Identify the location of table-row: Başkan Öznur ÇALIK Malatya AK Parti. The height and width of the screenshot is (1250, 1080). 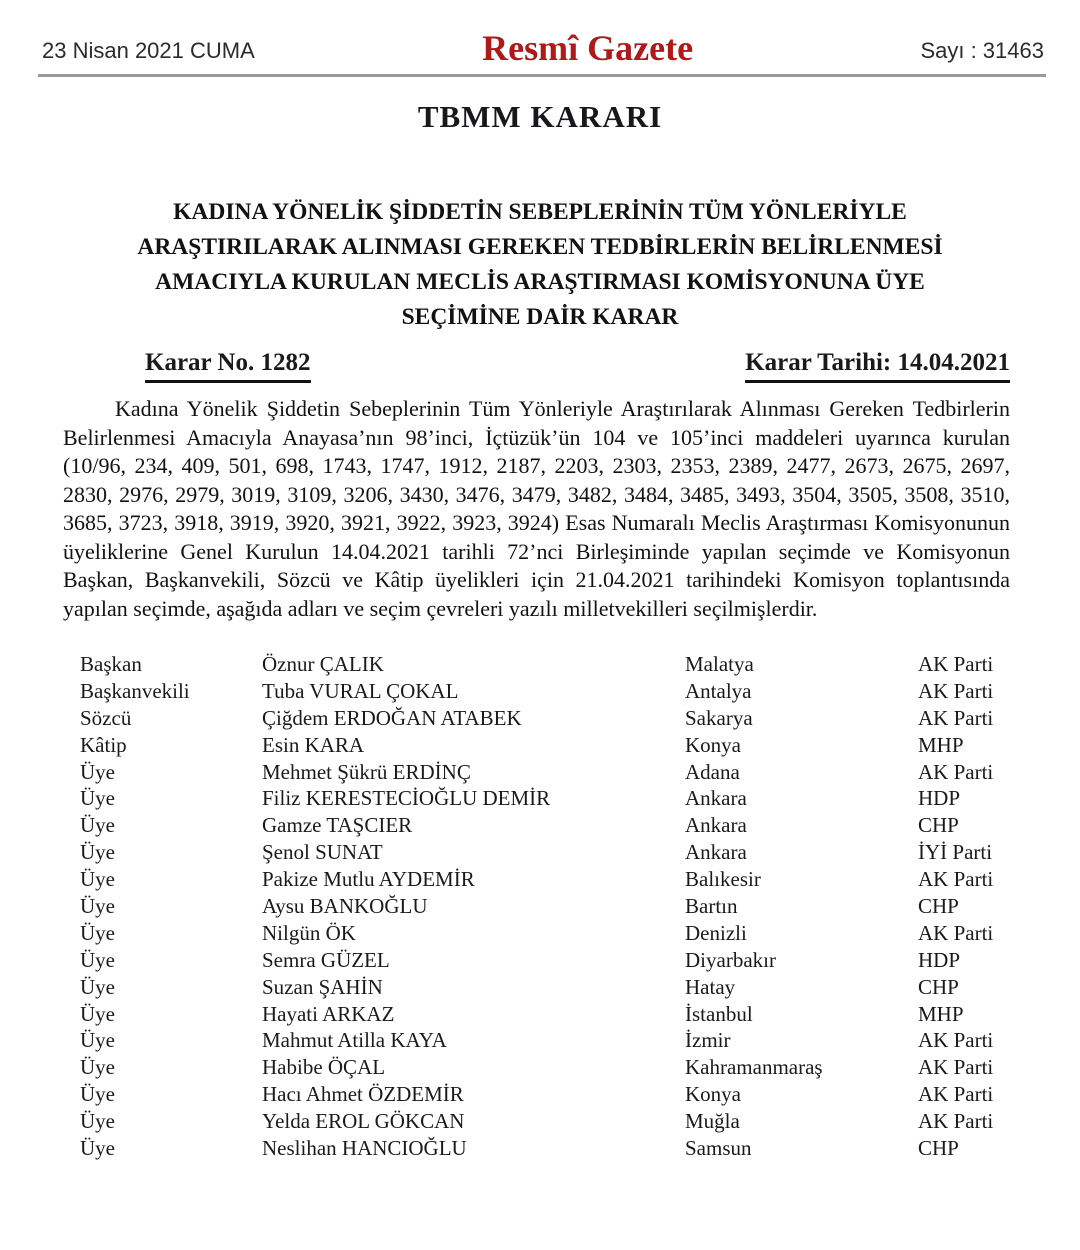
(562, 664).